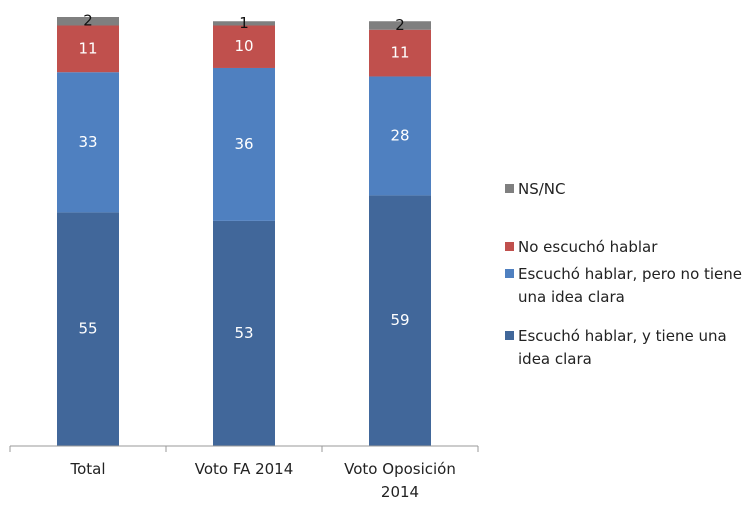 This screenshot has height=505, width=751. Describe the element at coordinates (88, 469) in the screenshot. I see `x-tick-label: Total` at that location.